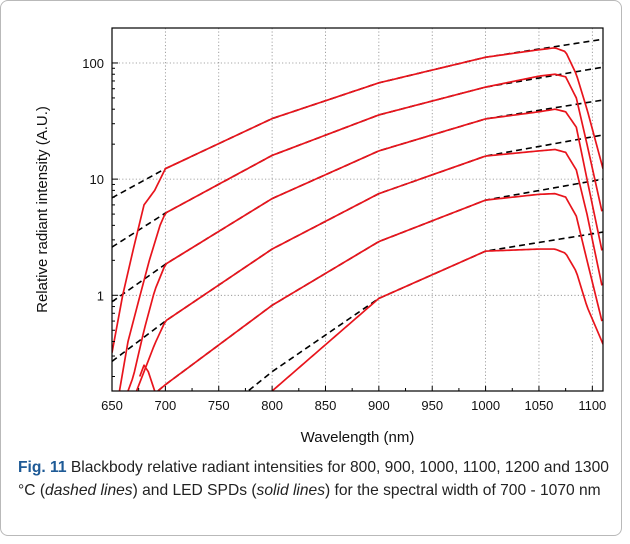 The width and height of the screenshot is (630, 544). I want to click on x-tick-label: 900, so click(379, 405).